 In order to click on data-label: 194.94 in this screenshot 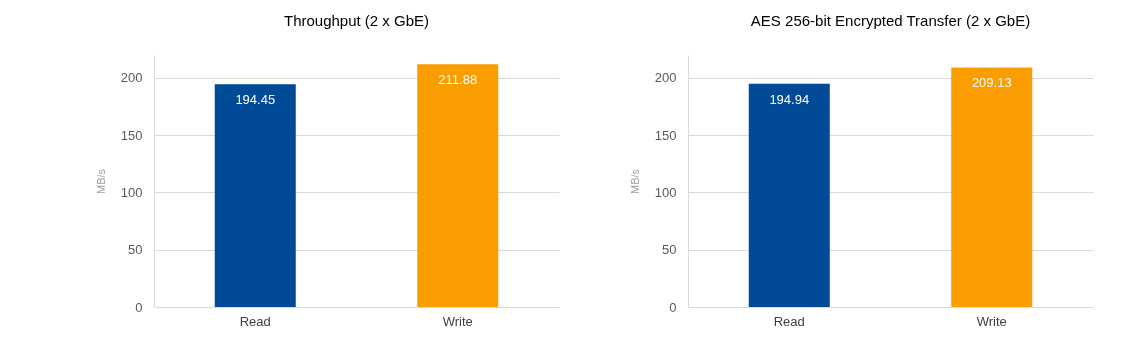, I will do `click(789, 99)`.